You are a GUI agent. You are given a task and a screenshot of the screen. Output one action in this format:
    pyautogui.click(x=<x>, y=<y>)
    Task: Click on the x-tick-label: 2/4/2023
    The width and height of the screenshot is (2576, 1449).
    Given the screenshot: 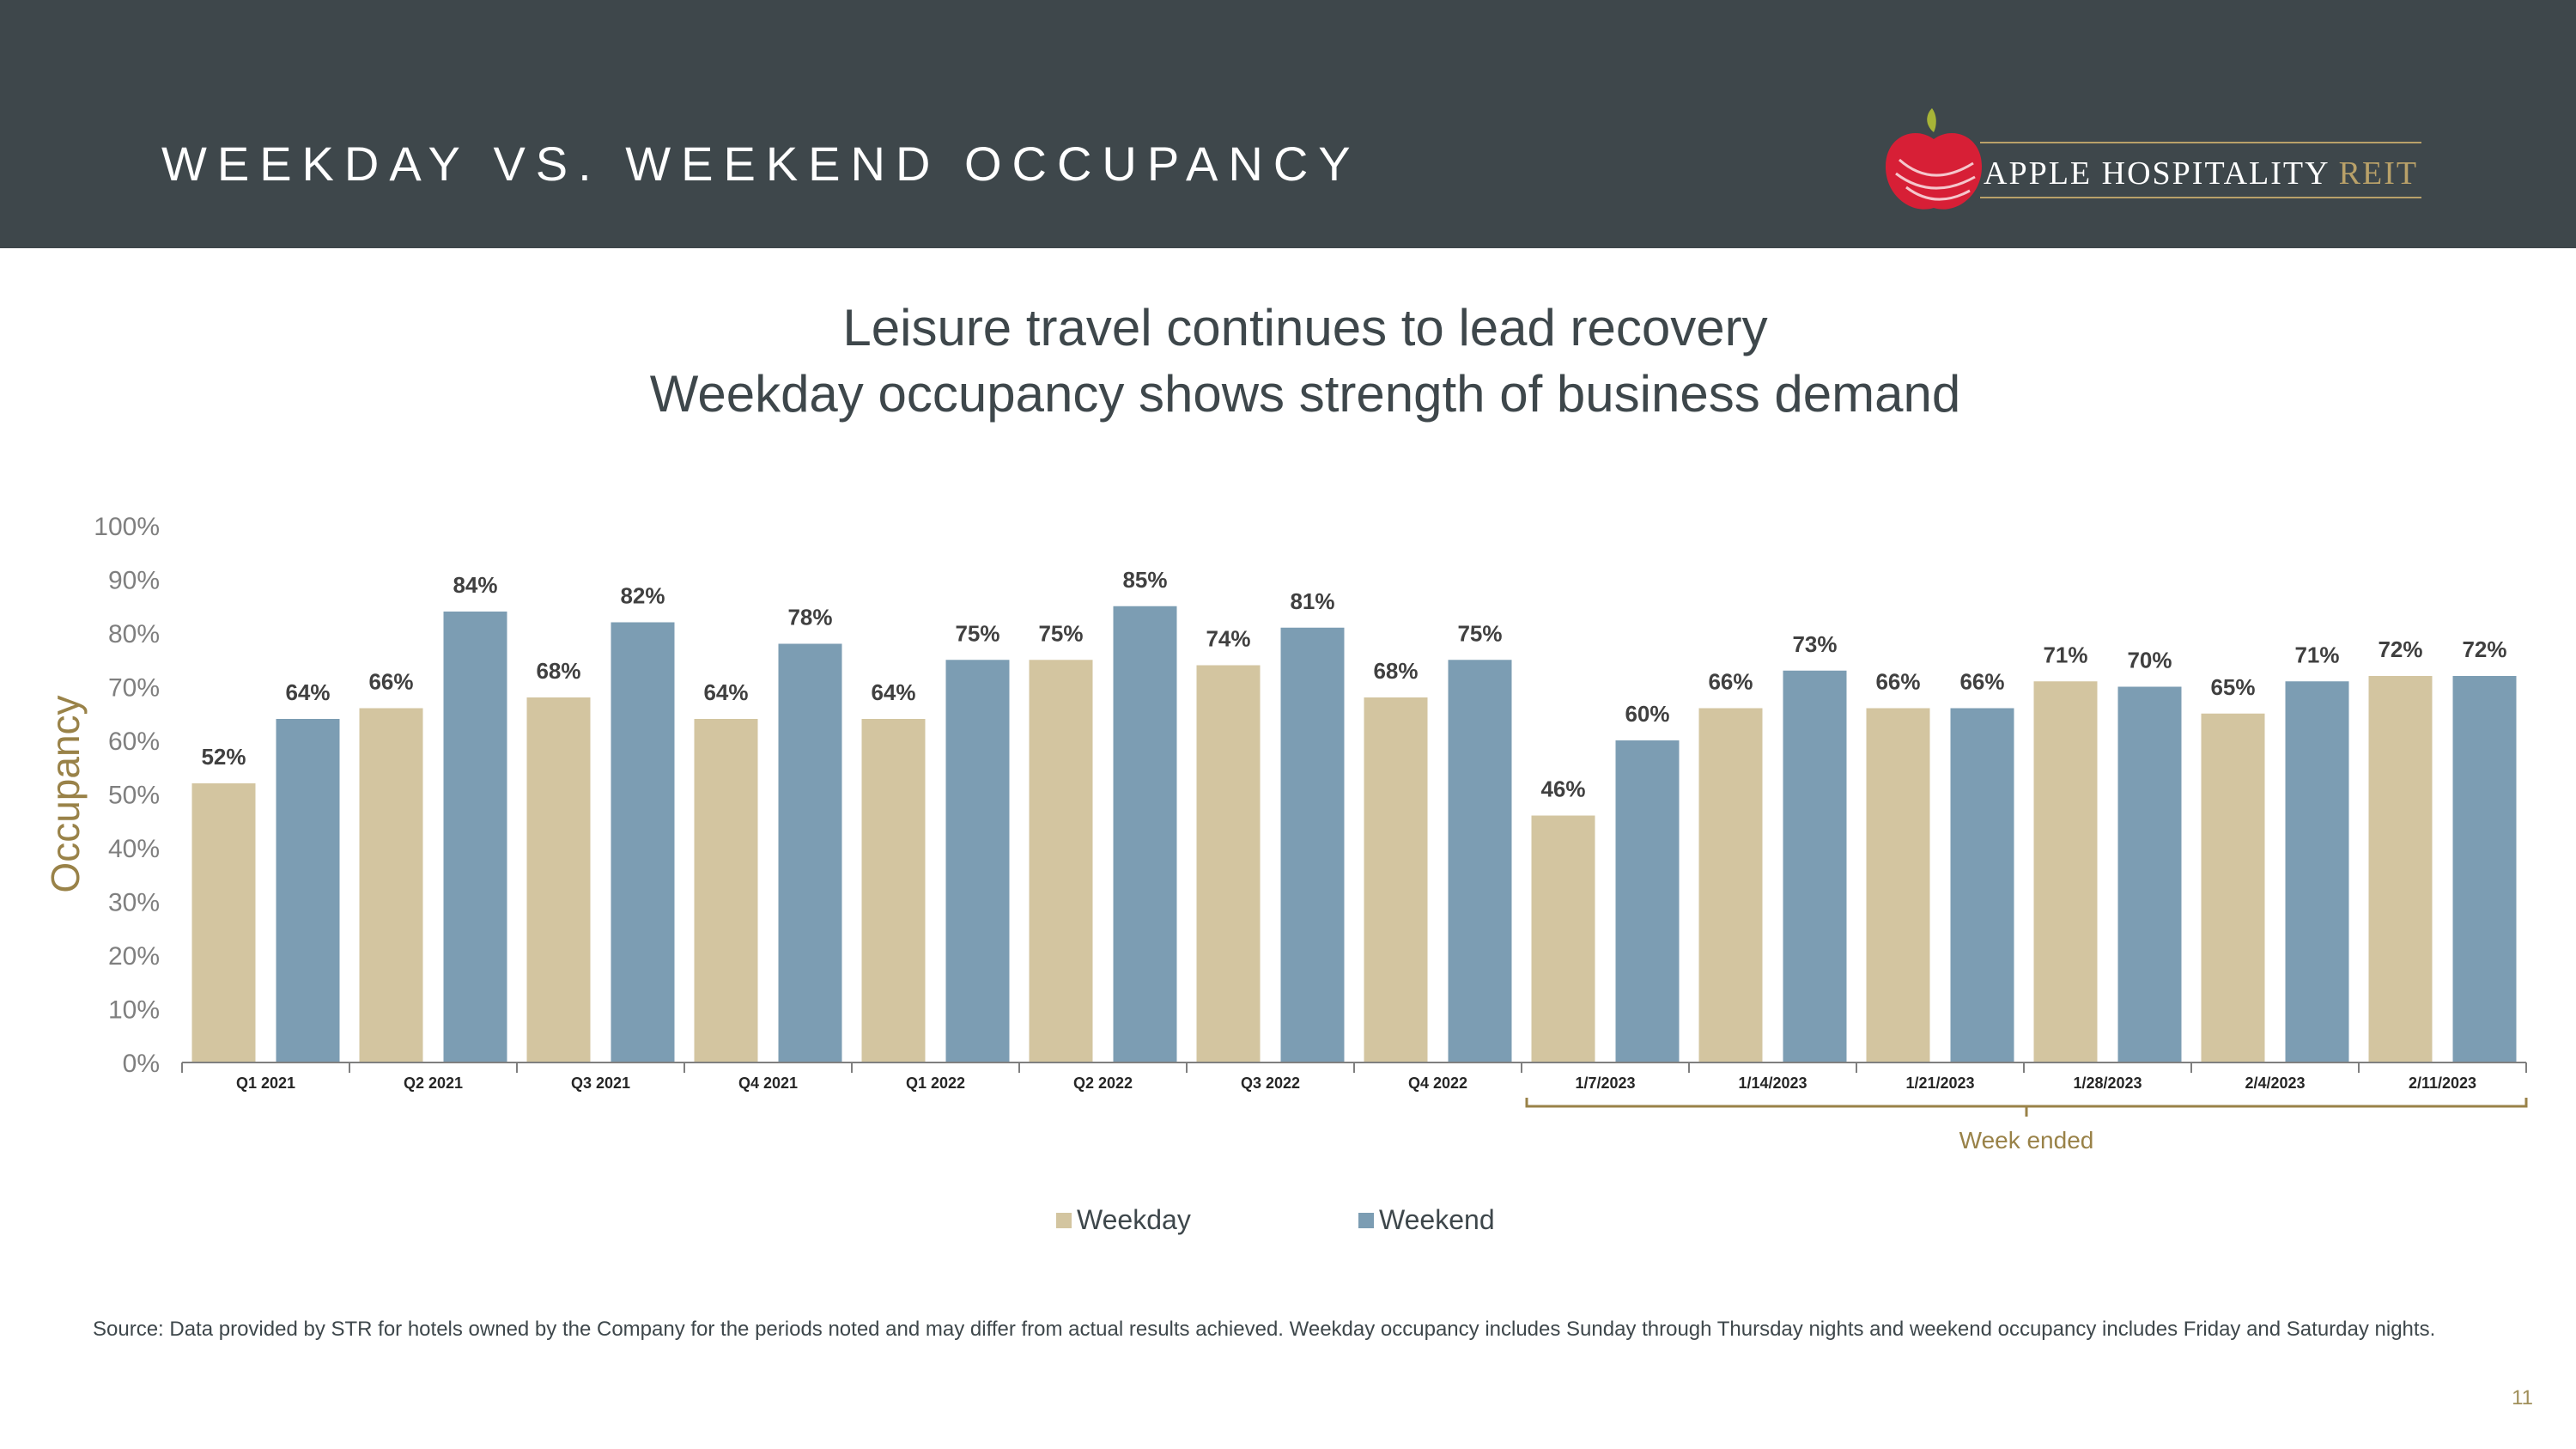 What is the action you would take?
    pyautogui.click(x=2275, y=1083)
    